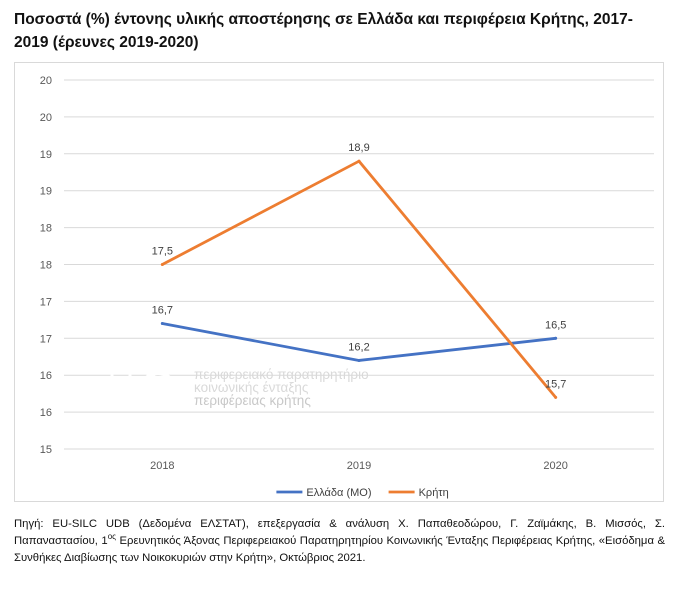 The image size is (679, 590). Describe the element at coordinates (555, 466) in the screenshot. I see `x-tick-label: 2020` at that location.